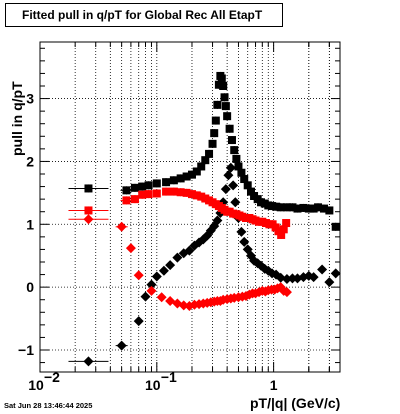 Image resolution: width=400 pixels, height=414 pixels. I want to click on y-tick-label: 0, so click(30, 287).